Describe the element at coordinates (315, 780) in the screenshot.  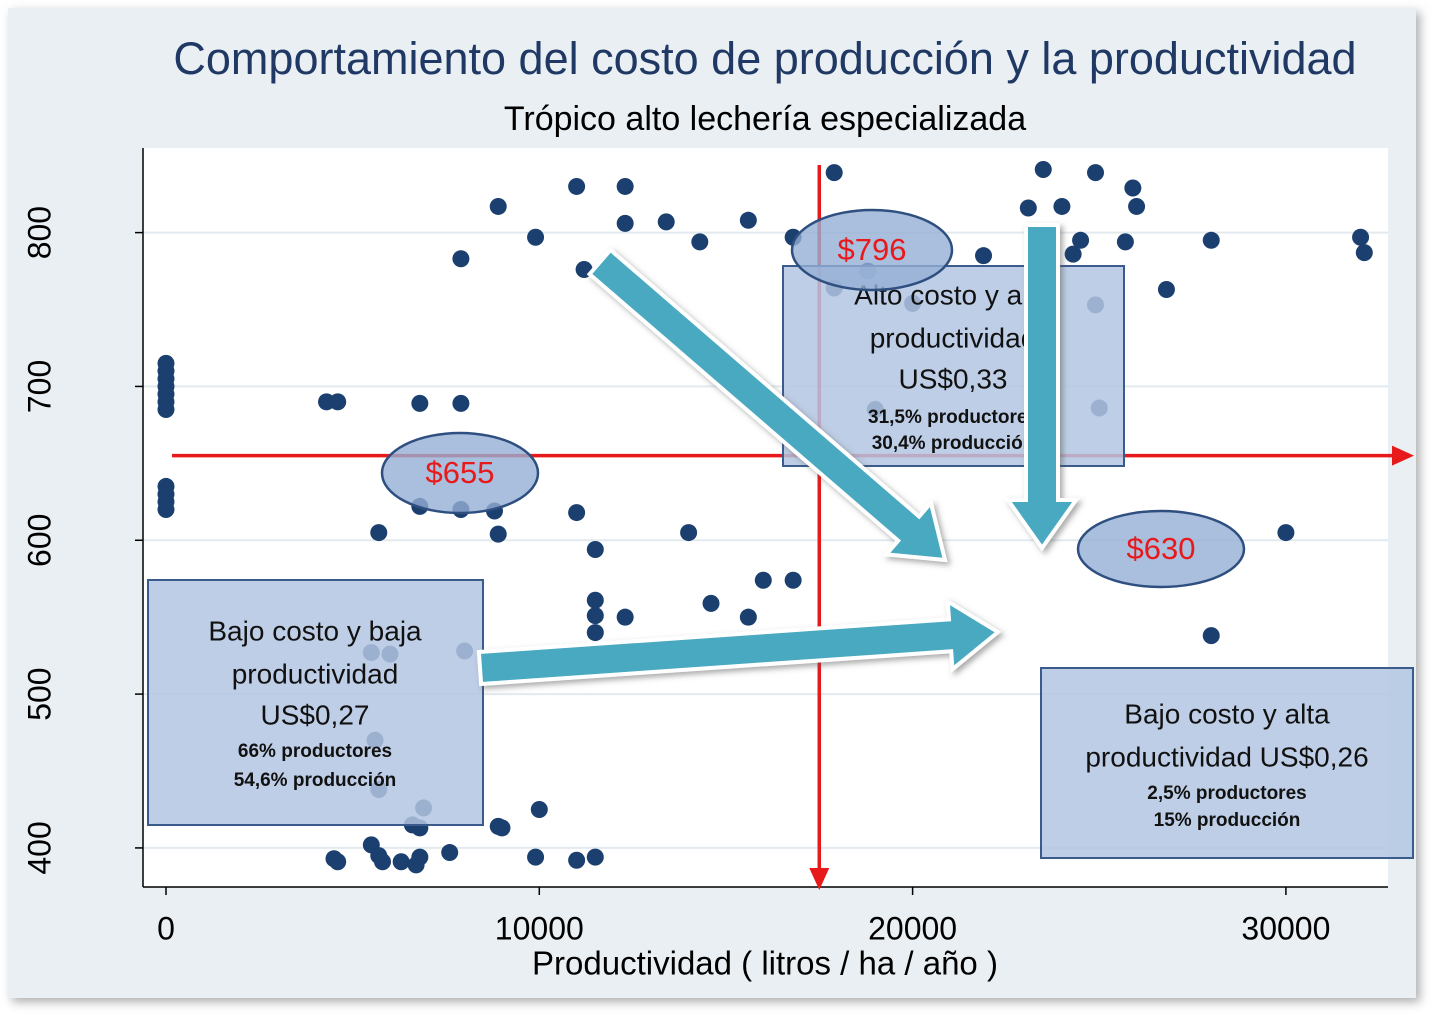
I see `box-text: 54,6% producción` at that location.